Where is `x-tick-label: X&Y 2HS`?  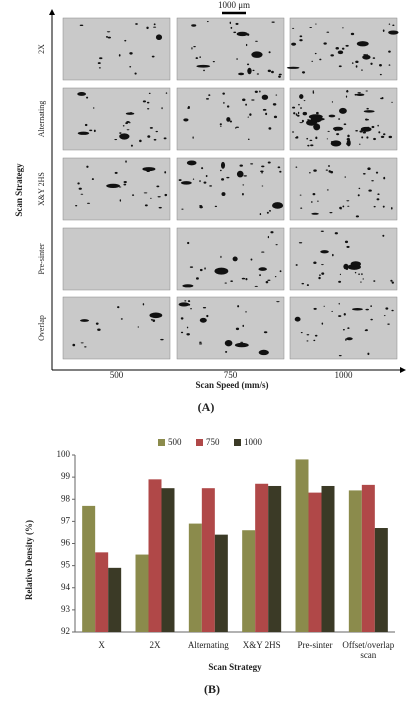
x-tick-label: X&Y 2HS is located at coordinates (261, 645).